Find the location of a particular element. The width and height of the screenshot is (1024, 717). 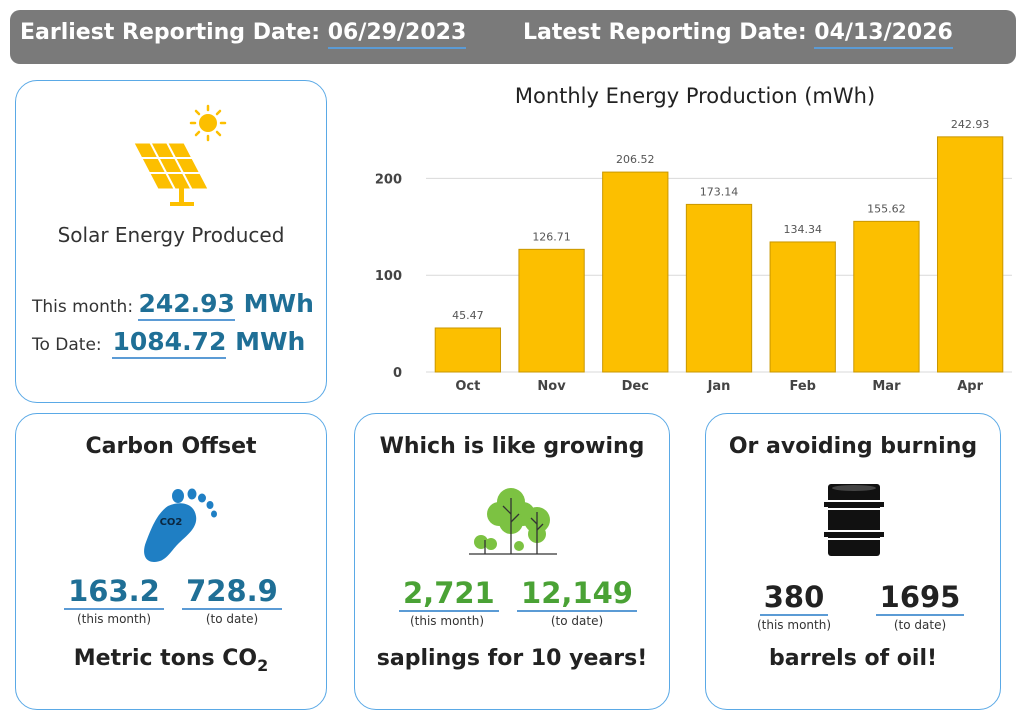

trees-icon is located at coordinates (513, 521).